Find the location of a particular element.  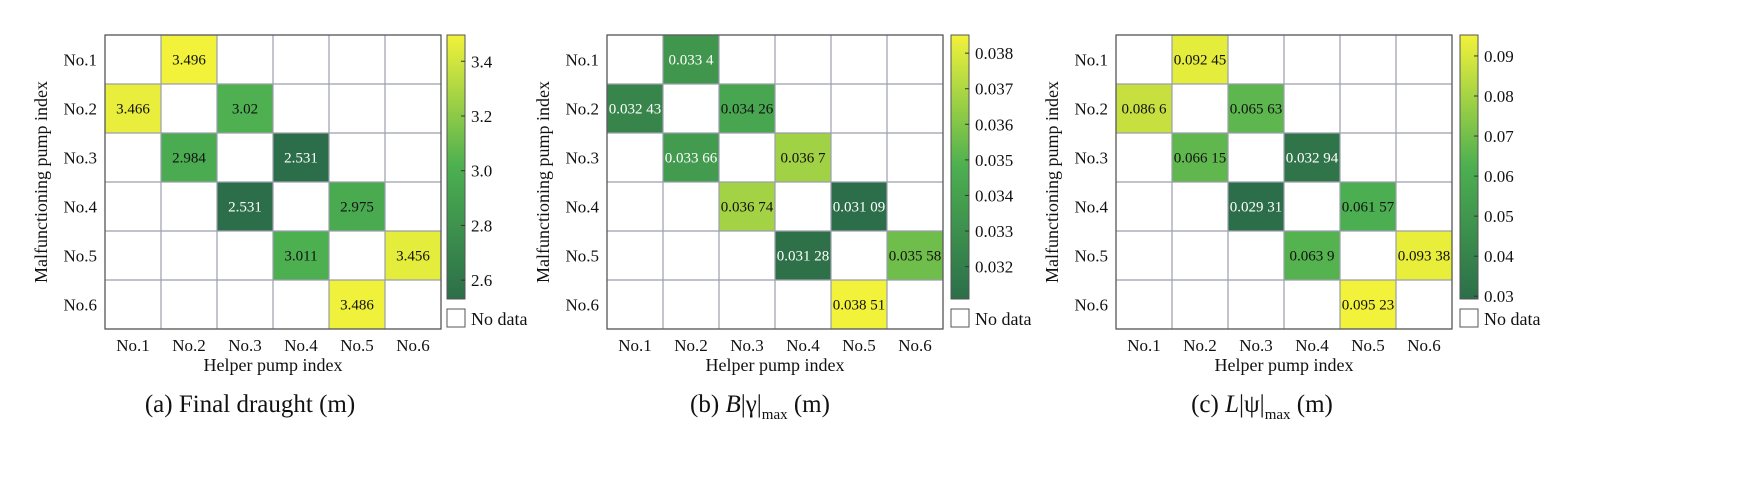

colorbar-tick-label: 0.037 is located at coordinates (994, 89).